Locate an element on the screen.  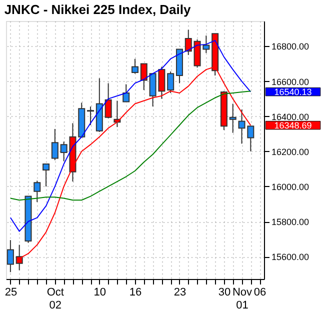
x-tick-label: Oct 02 is located at coordinates (55, 299).